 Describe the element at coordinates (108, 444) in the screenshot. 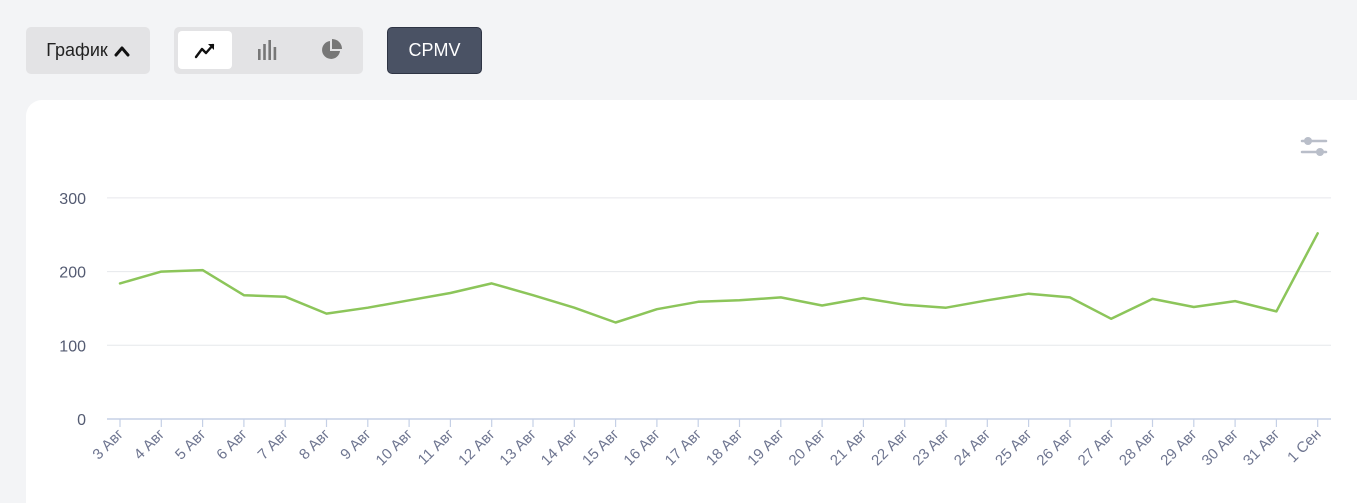

I see `x-tick-label: 3 Авг` at that location.